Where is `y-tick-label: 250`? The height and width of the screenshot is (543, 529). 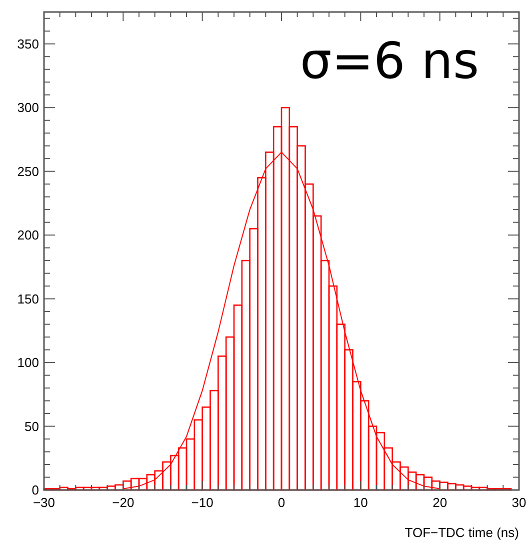 y-tick-label: 250 is located at coordinates (28, 171).